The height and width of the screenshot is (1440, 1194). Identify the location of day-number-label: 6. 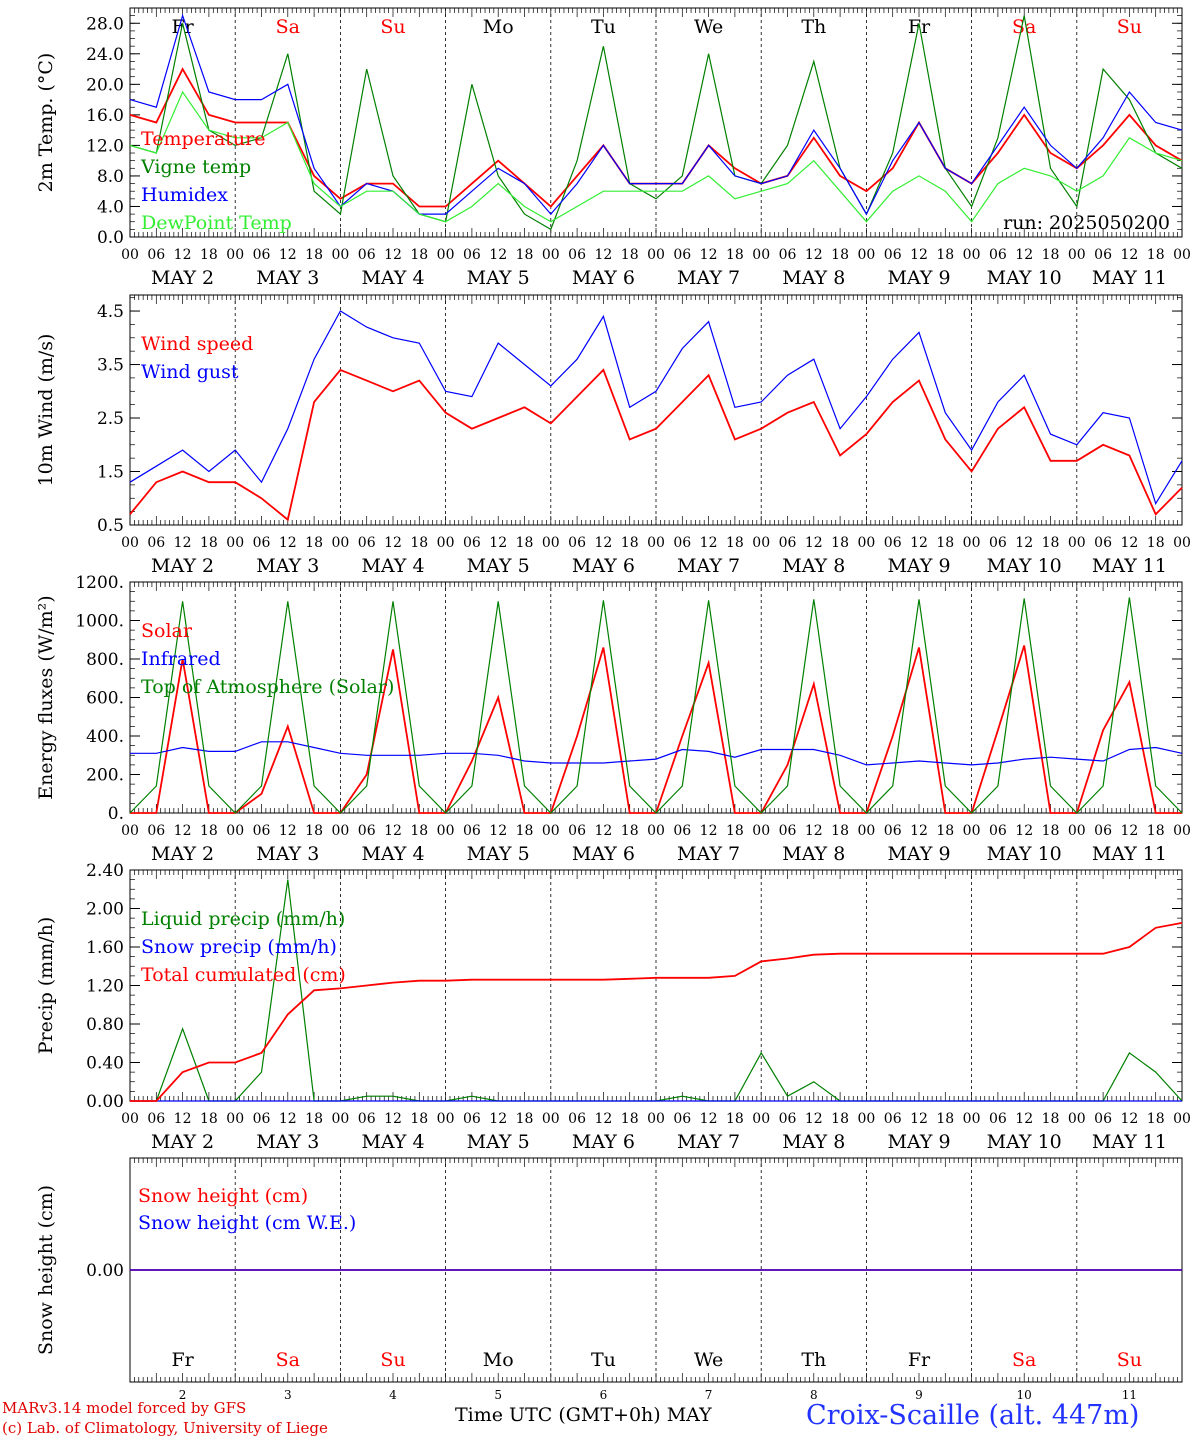
(604, 1395).